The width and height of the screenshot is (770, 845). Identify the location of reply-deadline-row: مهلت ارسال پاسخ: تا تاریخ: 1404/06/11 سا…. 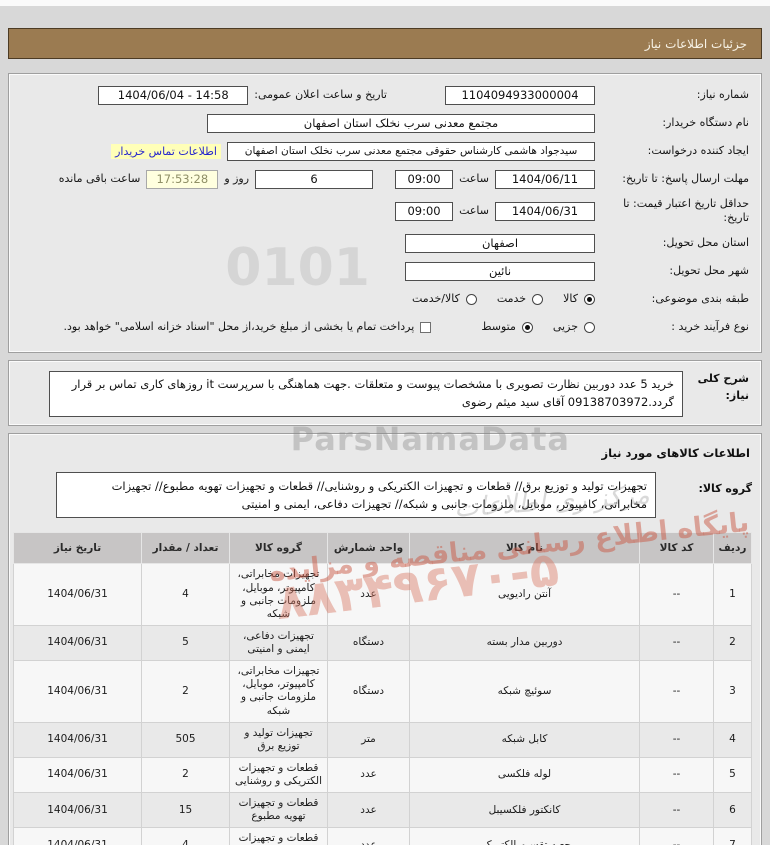
(384, 179).